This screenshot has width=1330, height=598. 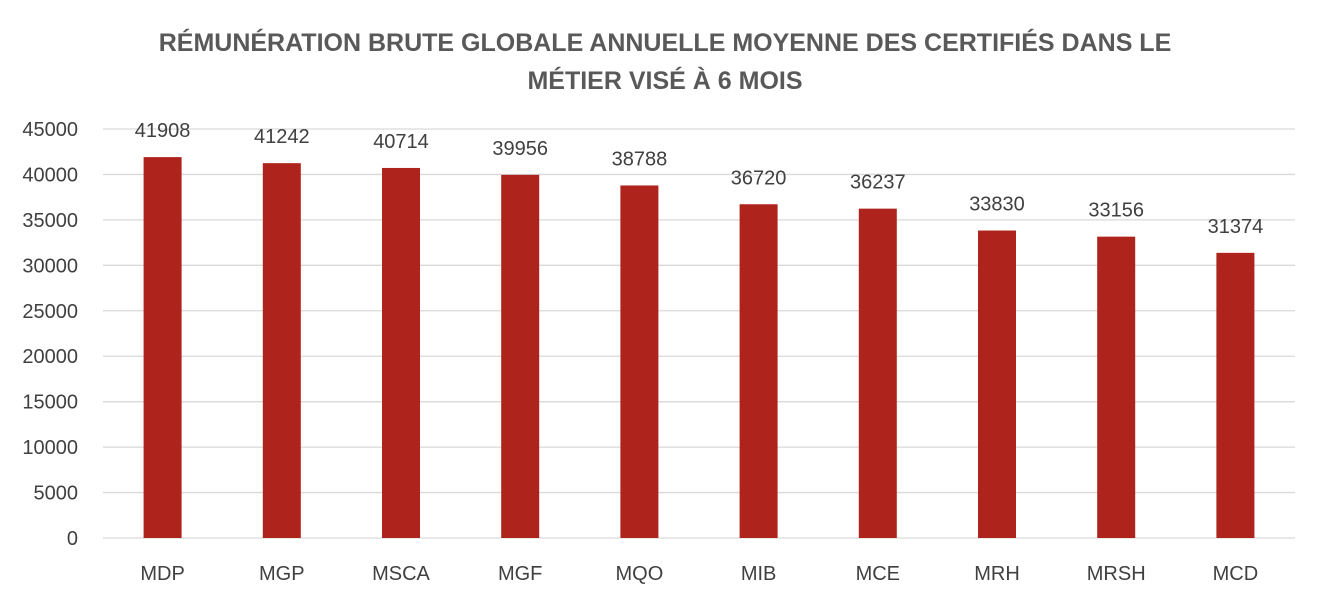 I want to click on y-tick-label: 10000, so click(x=50, y=448).